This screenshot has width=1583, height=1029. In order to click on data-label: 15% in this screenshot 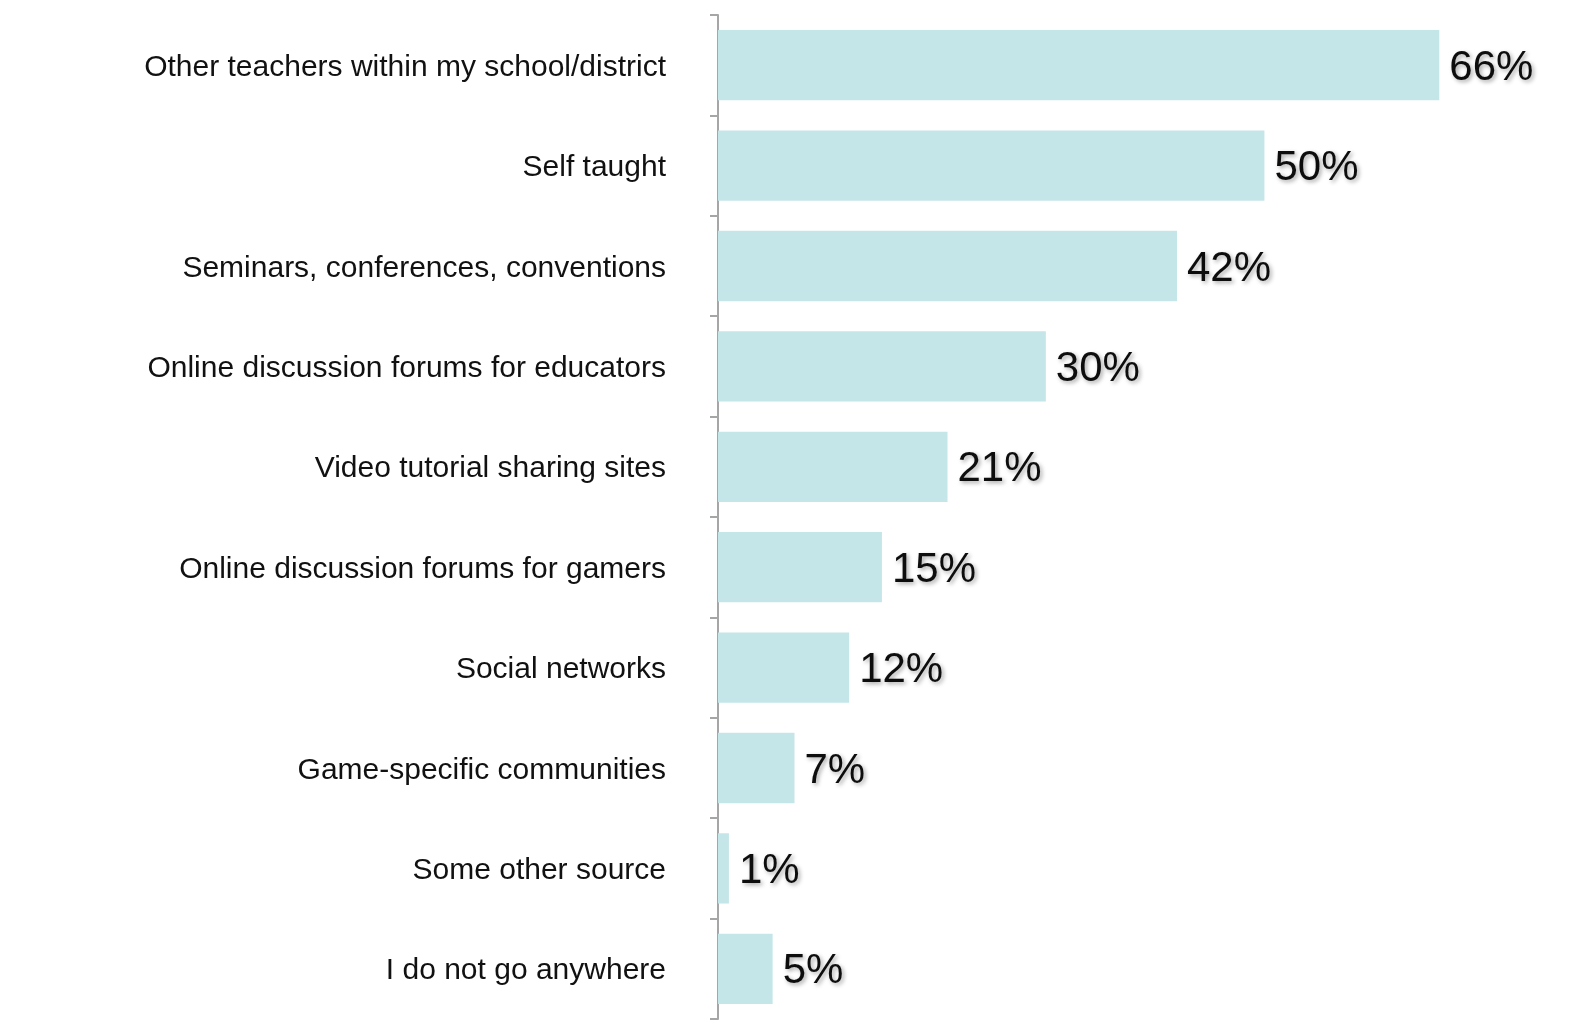, I will do `click(933, 567)`.